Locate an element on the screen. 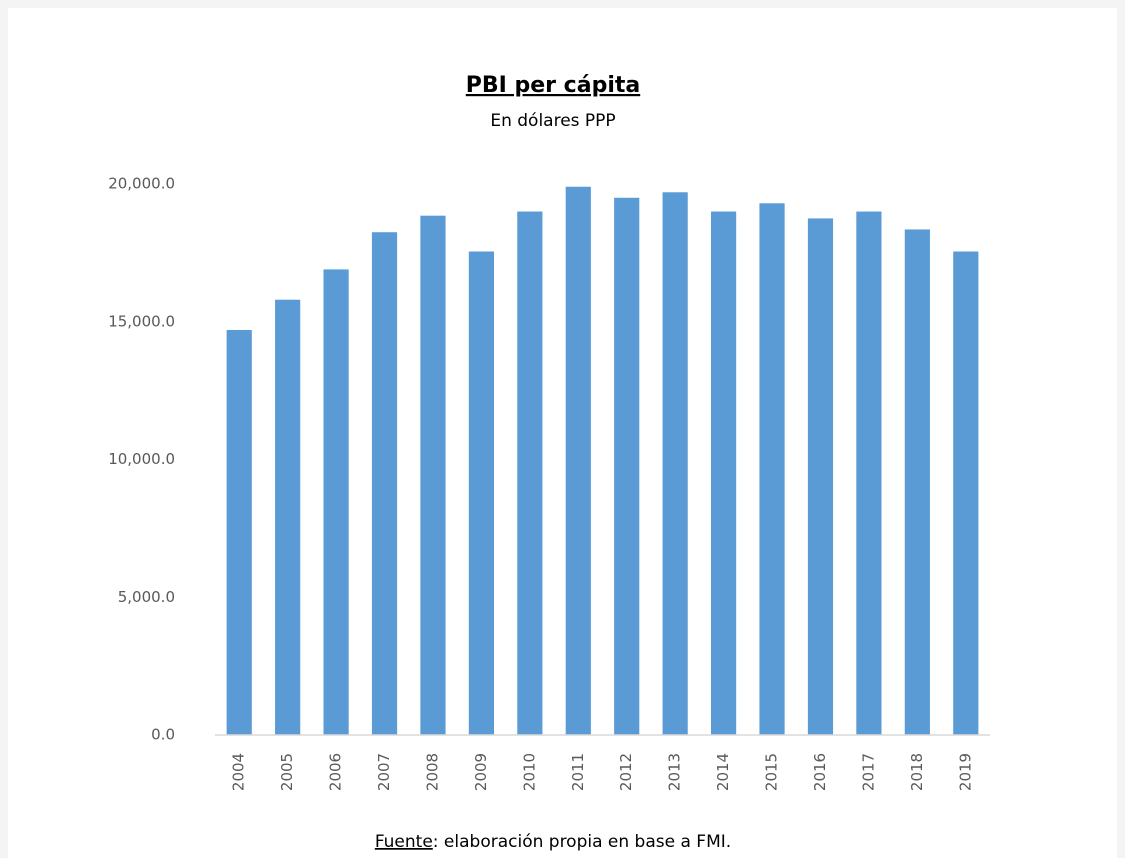 This screenshot has width=1125, height=858. x-tick-label: 2011 is located at coordinates (578, 772).